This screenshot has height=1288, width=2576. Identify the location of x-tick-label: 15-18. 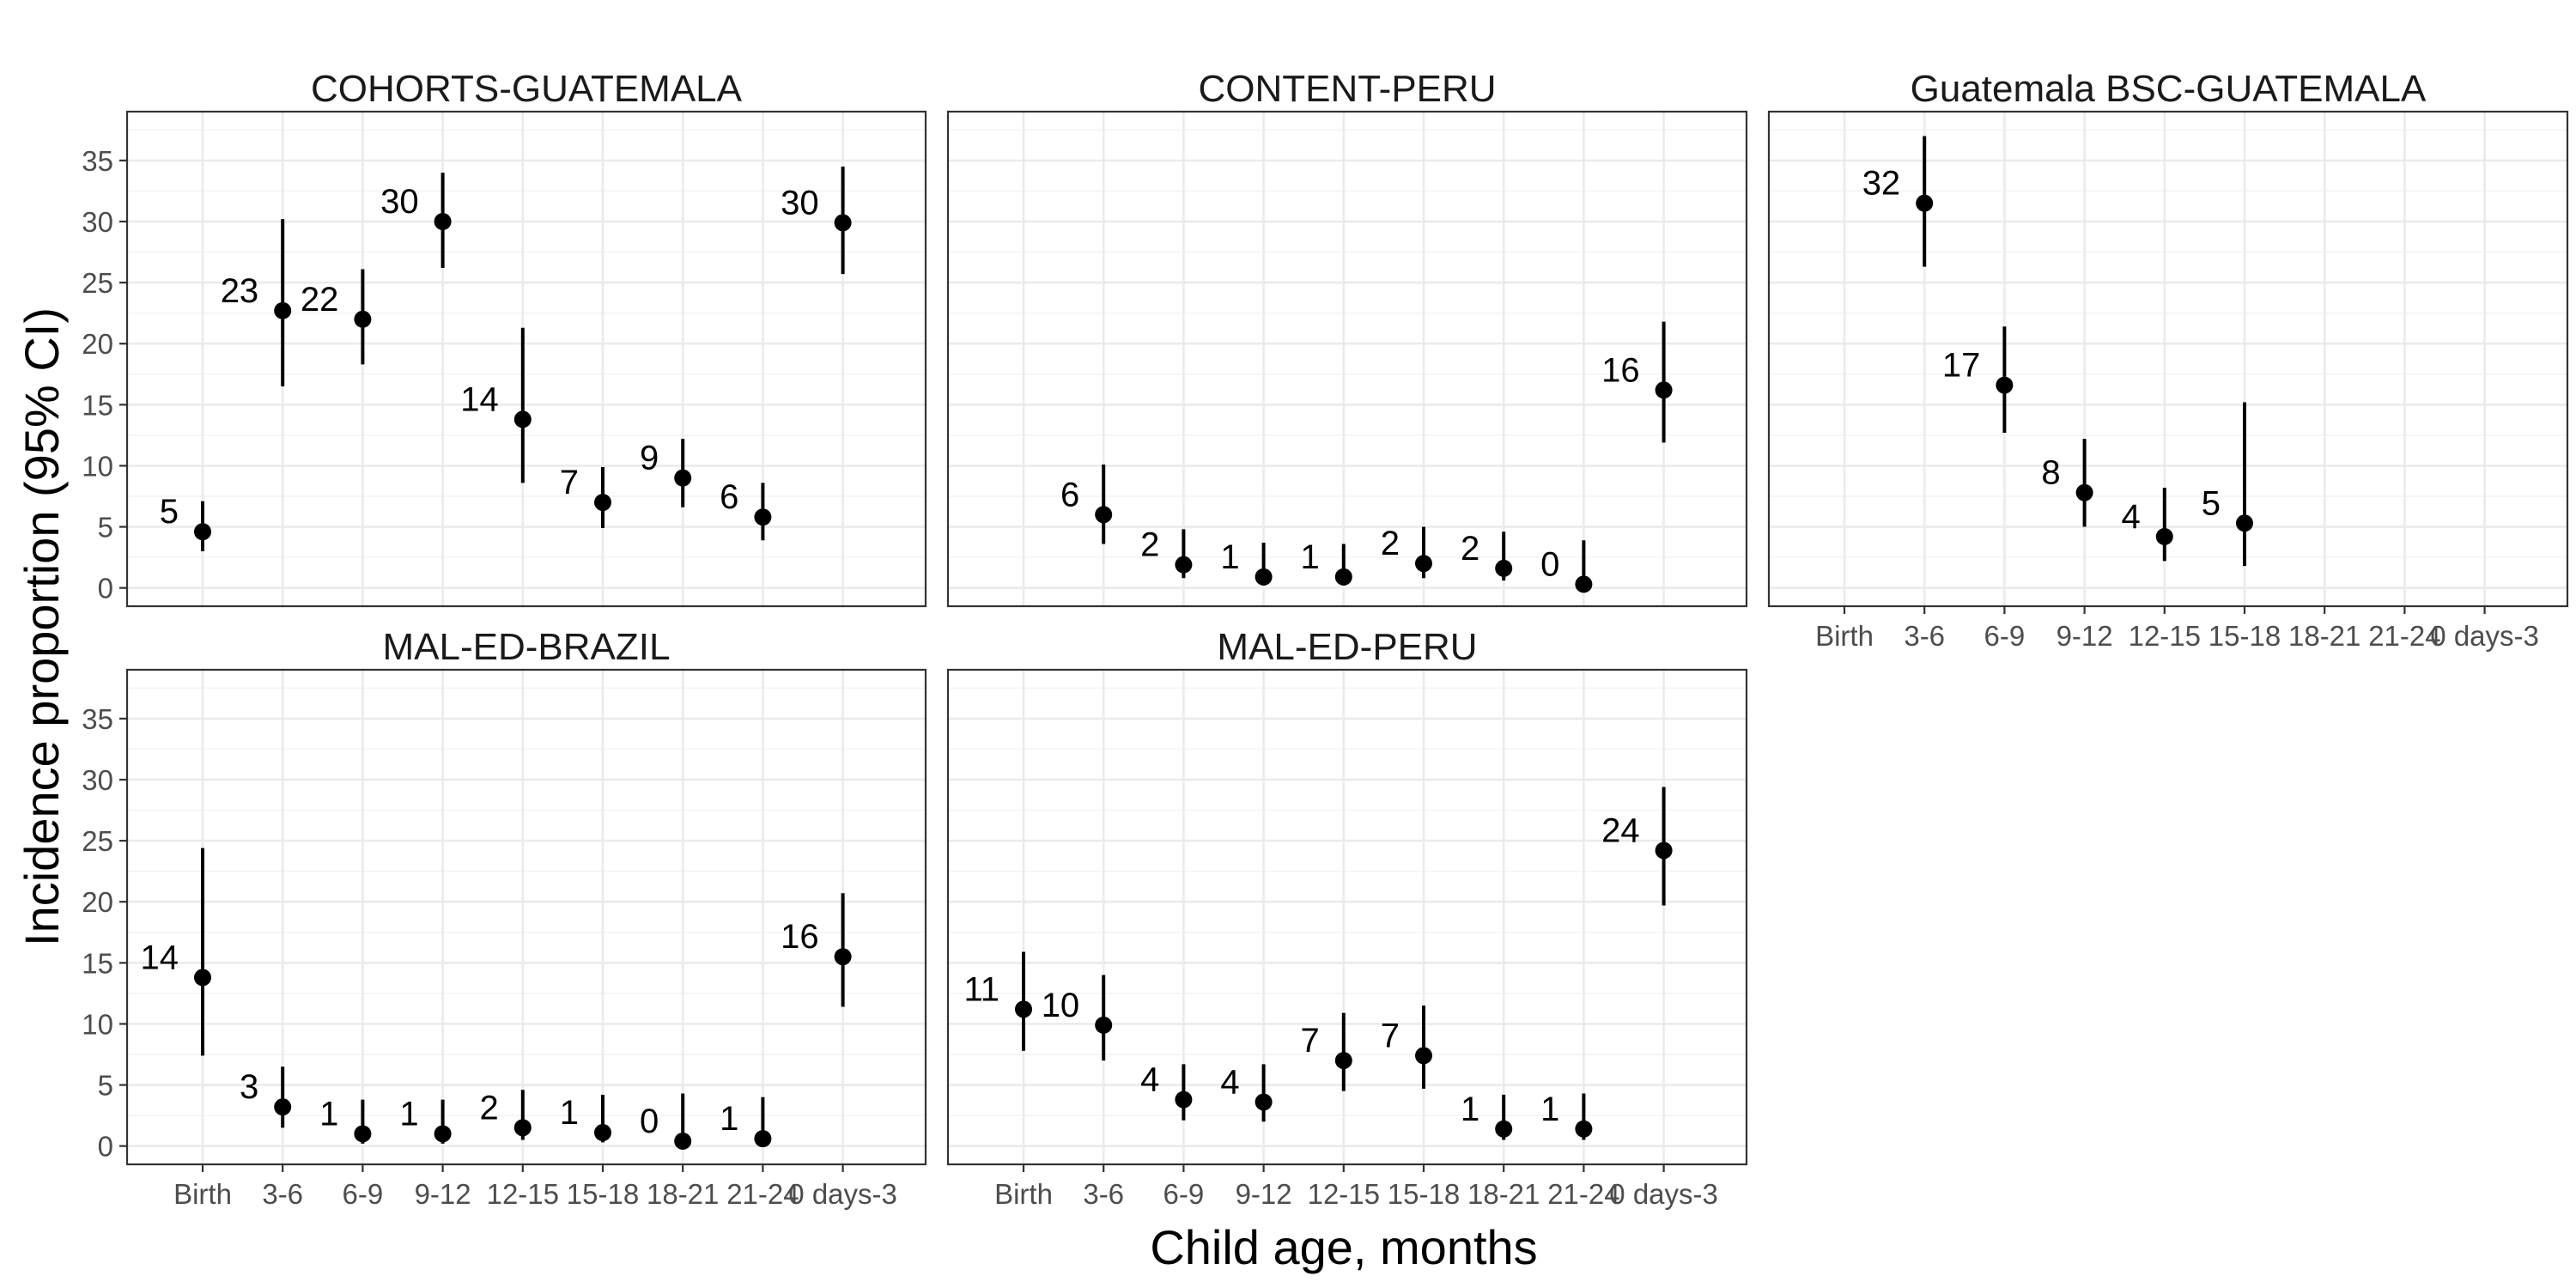
(1424, 1194).